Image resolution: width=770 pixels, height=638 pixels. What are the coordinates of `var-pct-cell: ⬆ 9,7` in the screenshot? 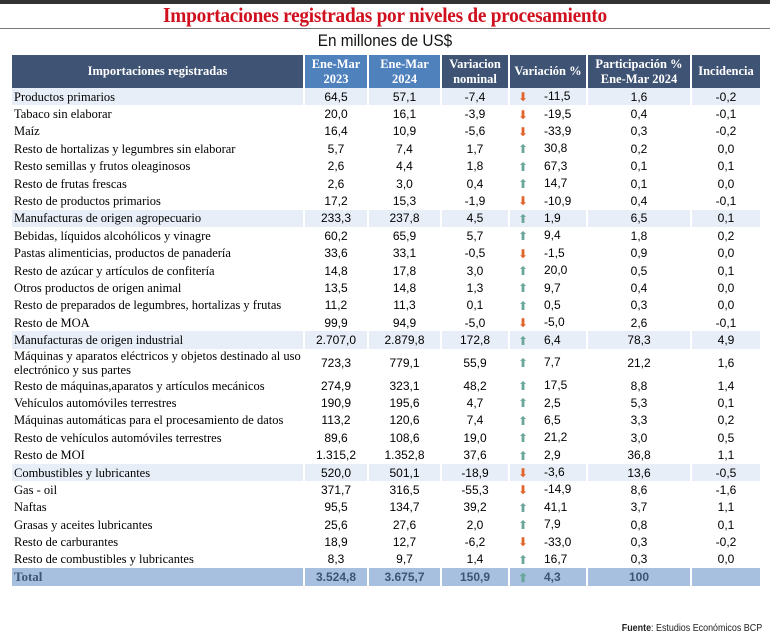 It's located at (548, 288).